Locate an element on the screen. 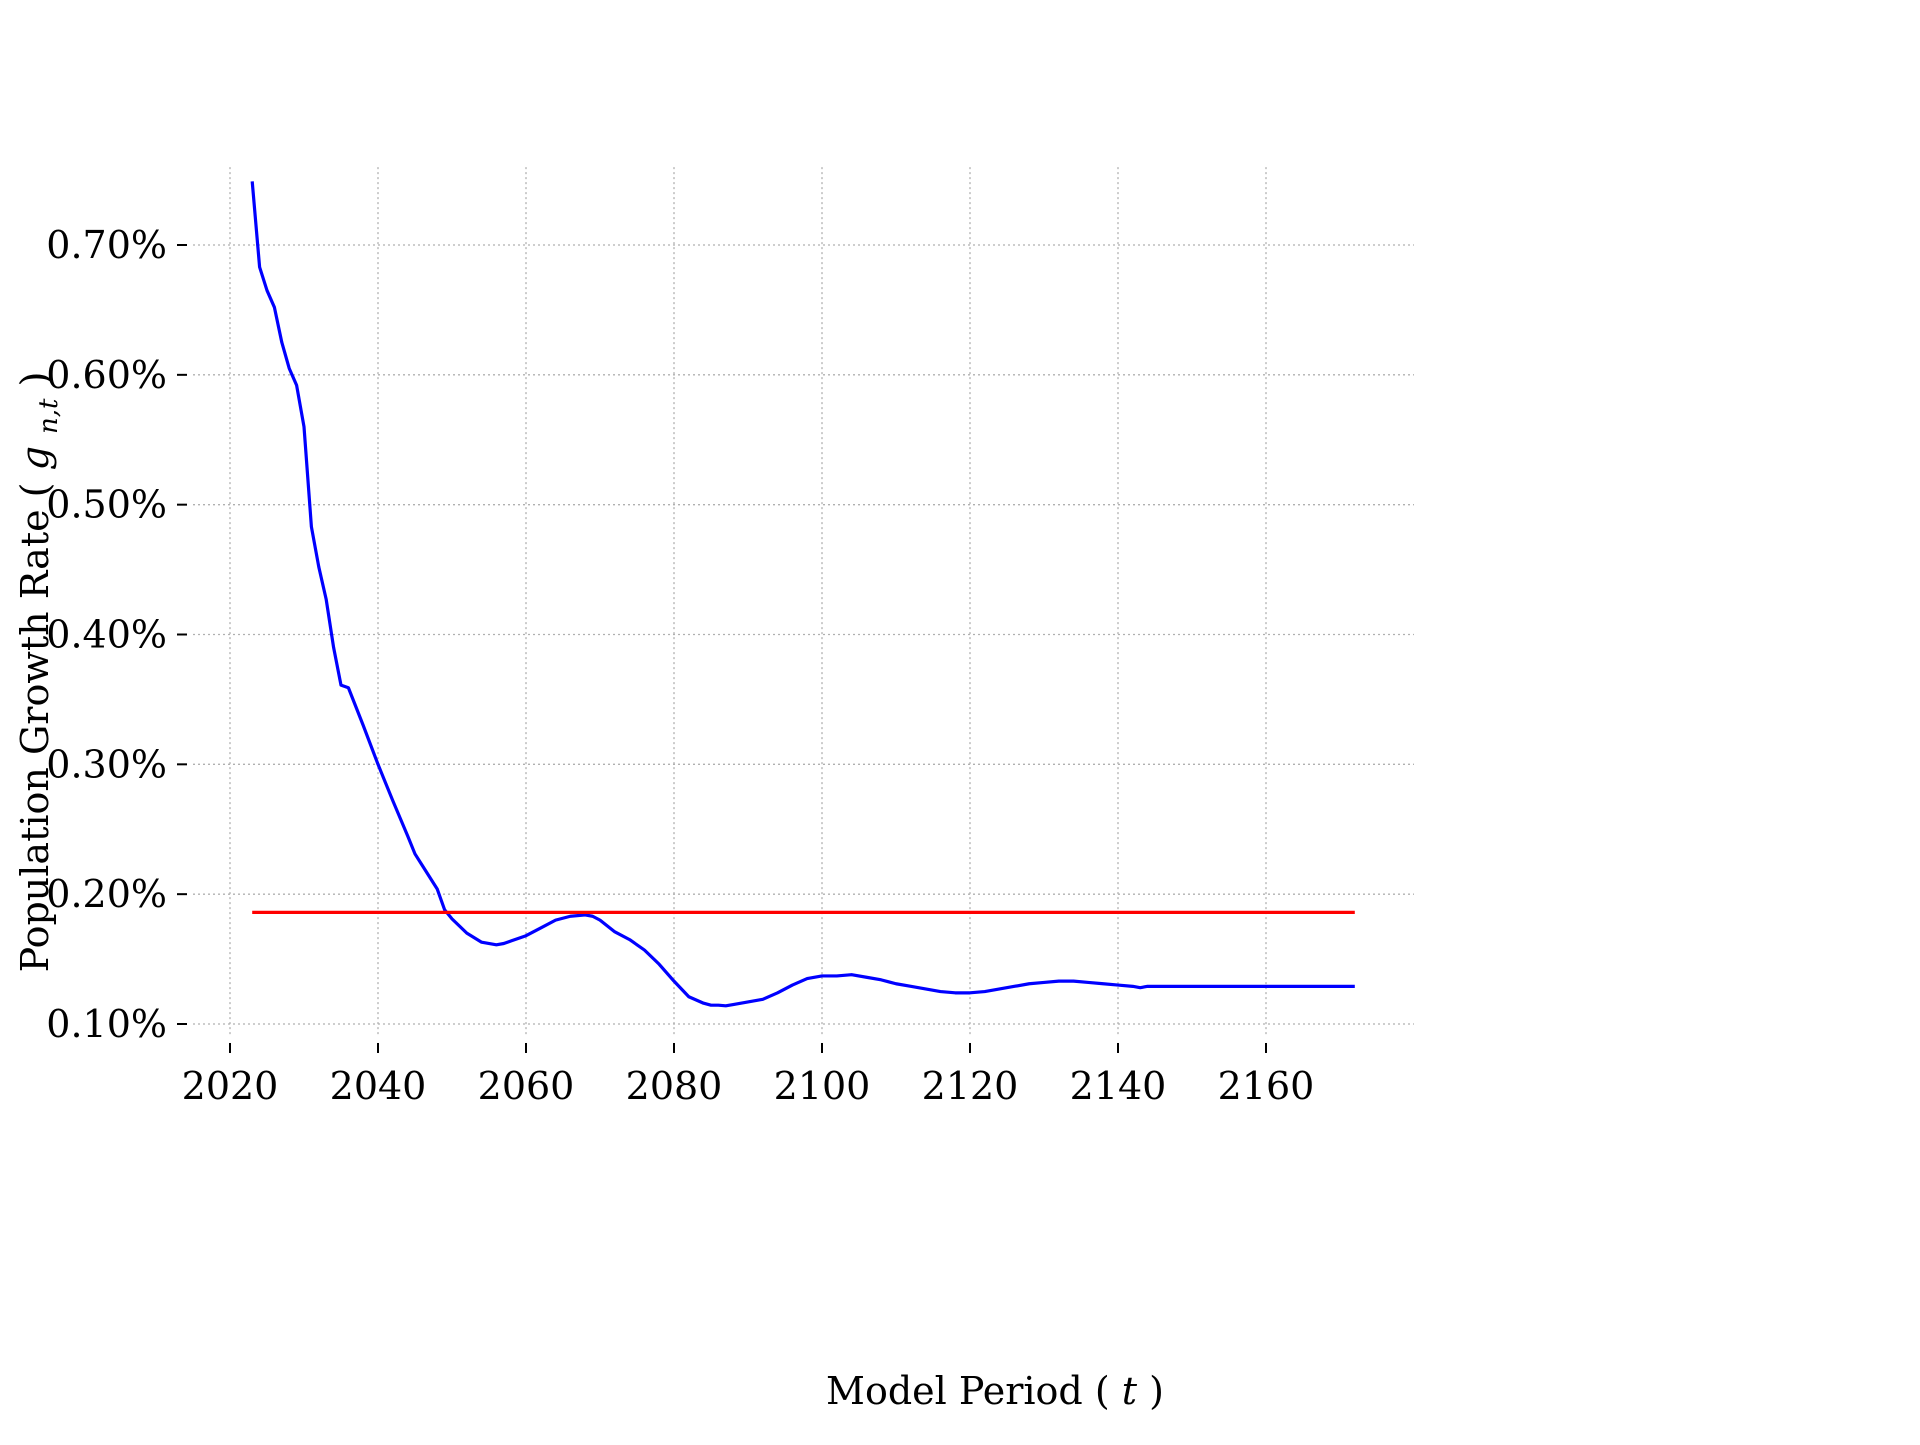 Image resolution: width=1920 pixels, height=1445 pixels. x-tick-label: 2040 is located at coordinates (378, 1086).